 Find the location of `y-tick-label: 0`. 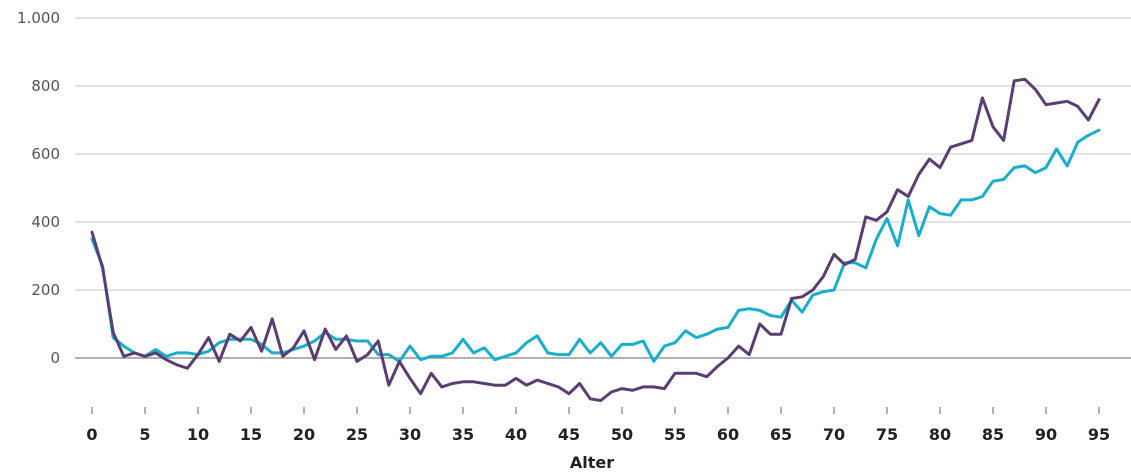

y-tick-label: 0 is located at coordinates (55, 358).